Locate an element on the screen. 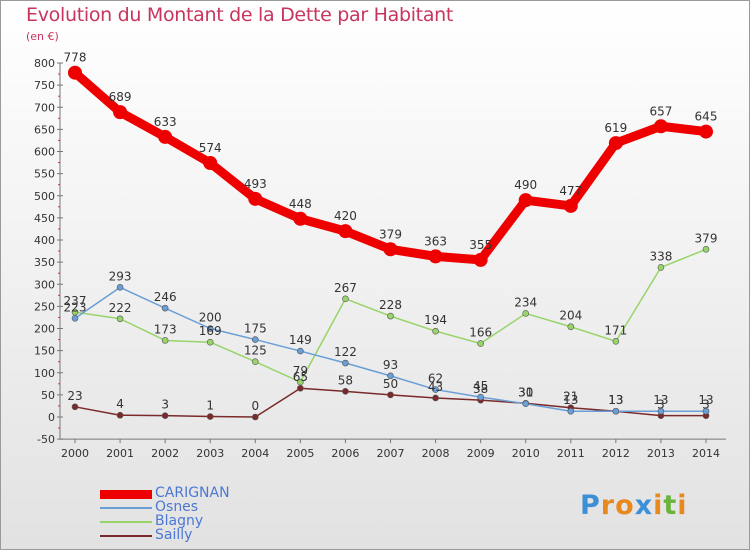 The height and width of the screenshot is (550, 750). y-tick-label: -50 is located at coordinates (46, 439).